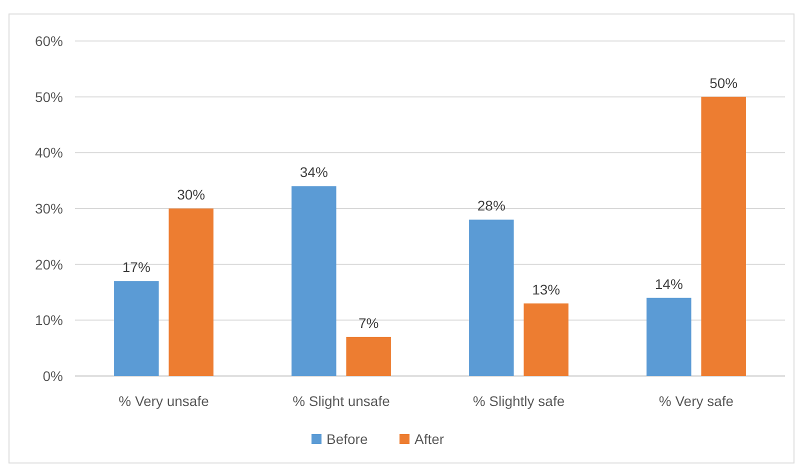 Image resolution: width=795 pixels, height=464 pixels. I want to click on y-tick-label: 0%, so click(52, 376).